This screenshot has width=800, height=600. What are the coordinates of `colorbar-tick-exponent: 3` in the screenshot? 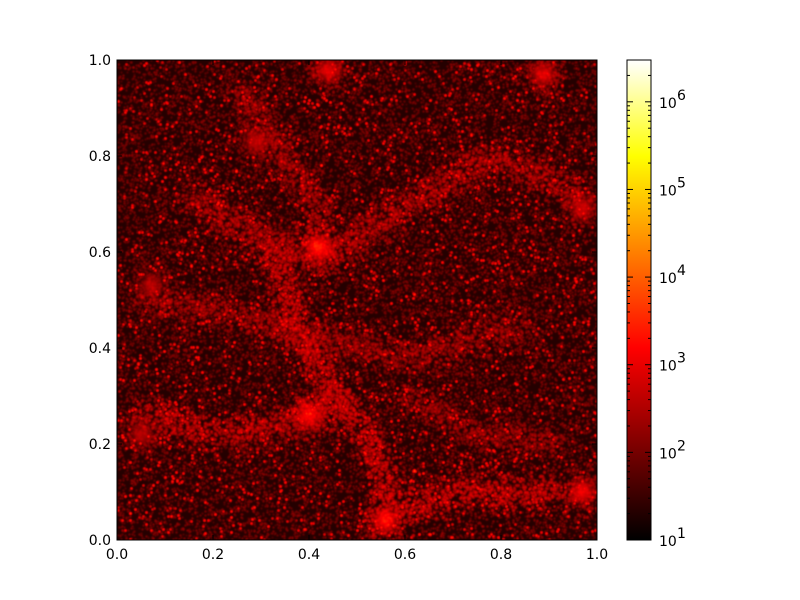 It's located at (681, 359).